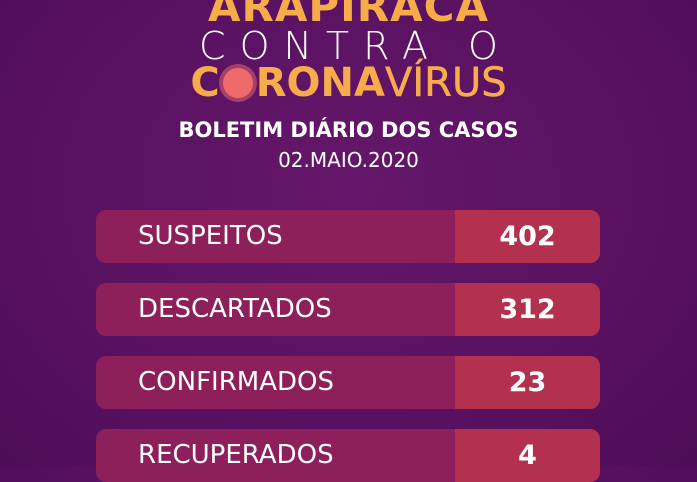 The width and height of the screenshot is (697, 482). What do you see at coordinates (527, 309) in the screenshot?
I see `stat-value: 312` at bounding box center [527, 309].